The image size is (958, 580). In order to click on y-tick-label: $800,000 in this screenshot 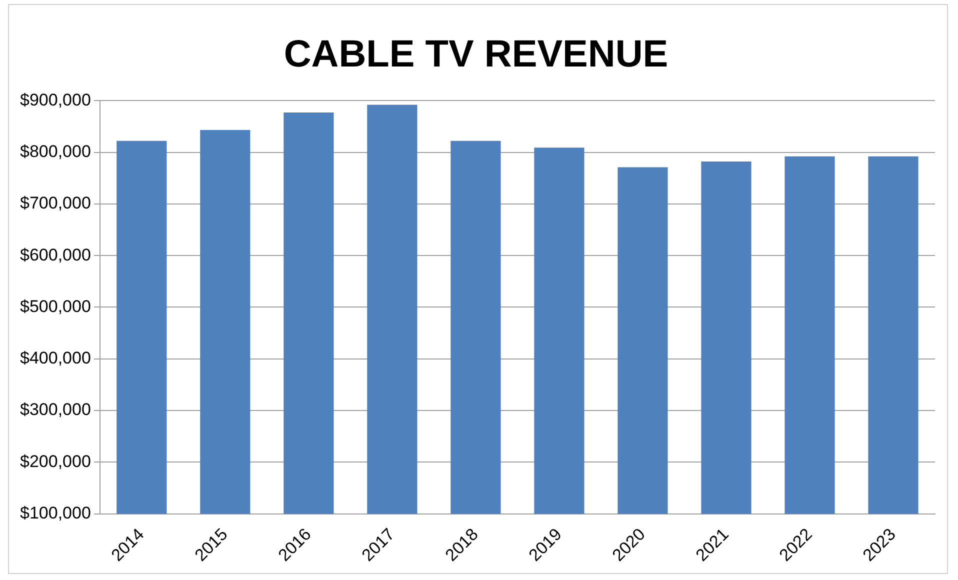, I will do `click(55, 151)`.